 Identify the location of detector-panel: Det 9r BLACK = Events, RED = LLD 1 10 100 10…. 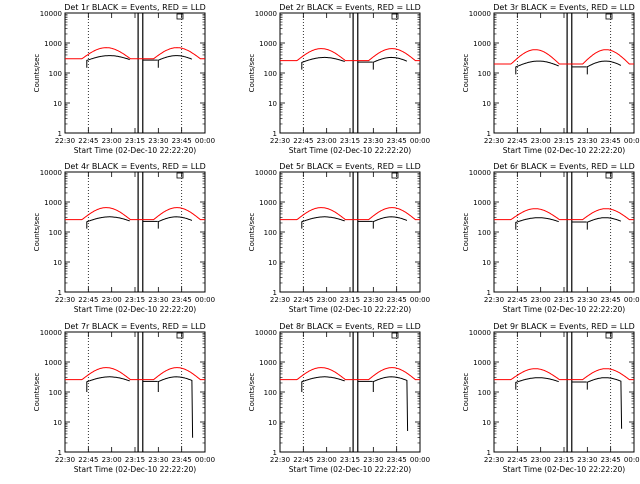
(551, 398).